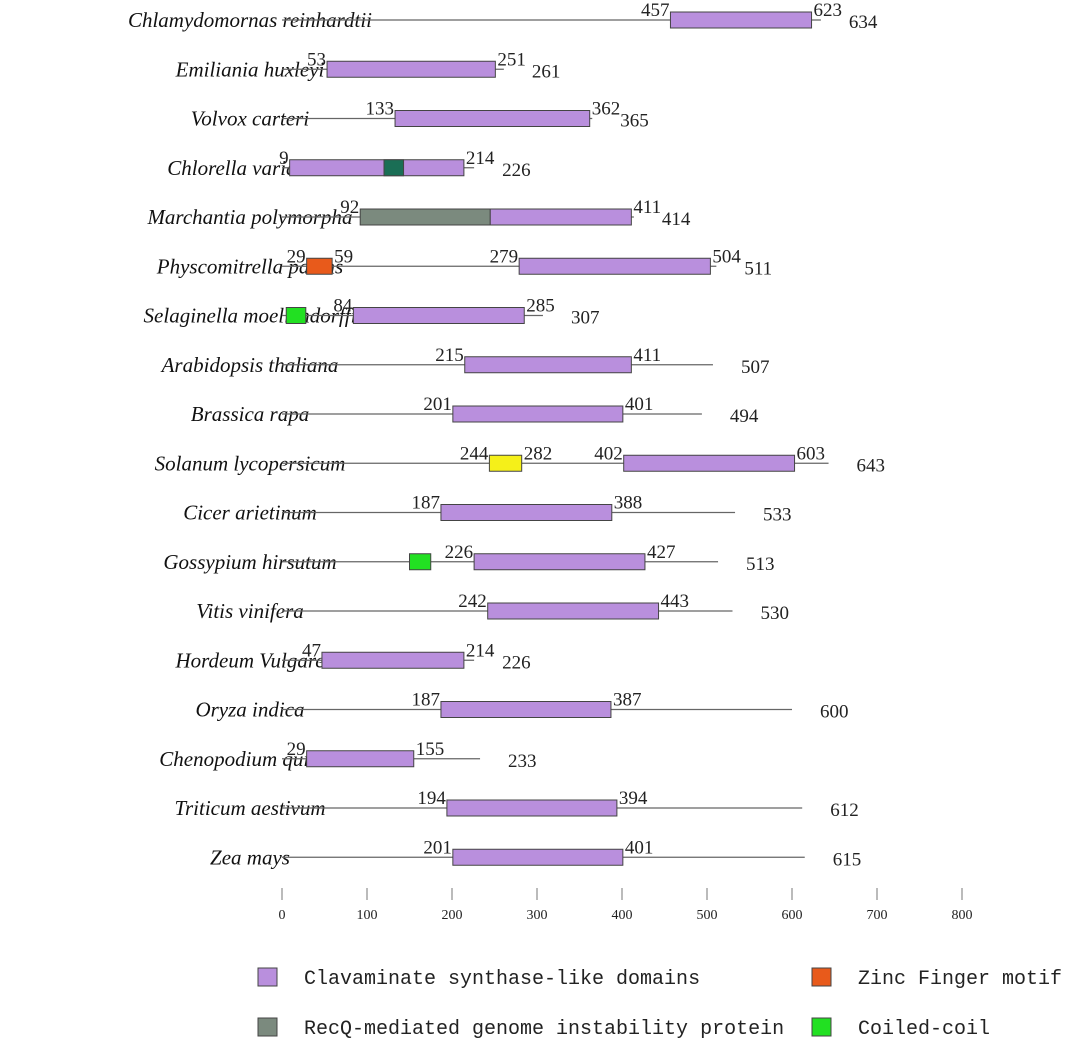 The image size is (1080, 1056). Describe the element at coordinates (792, 915) in the screenshot. I see `axis-tick-label: 600` at that location.